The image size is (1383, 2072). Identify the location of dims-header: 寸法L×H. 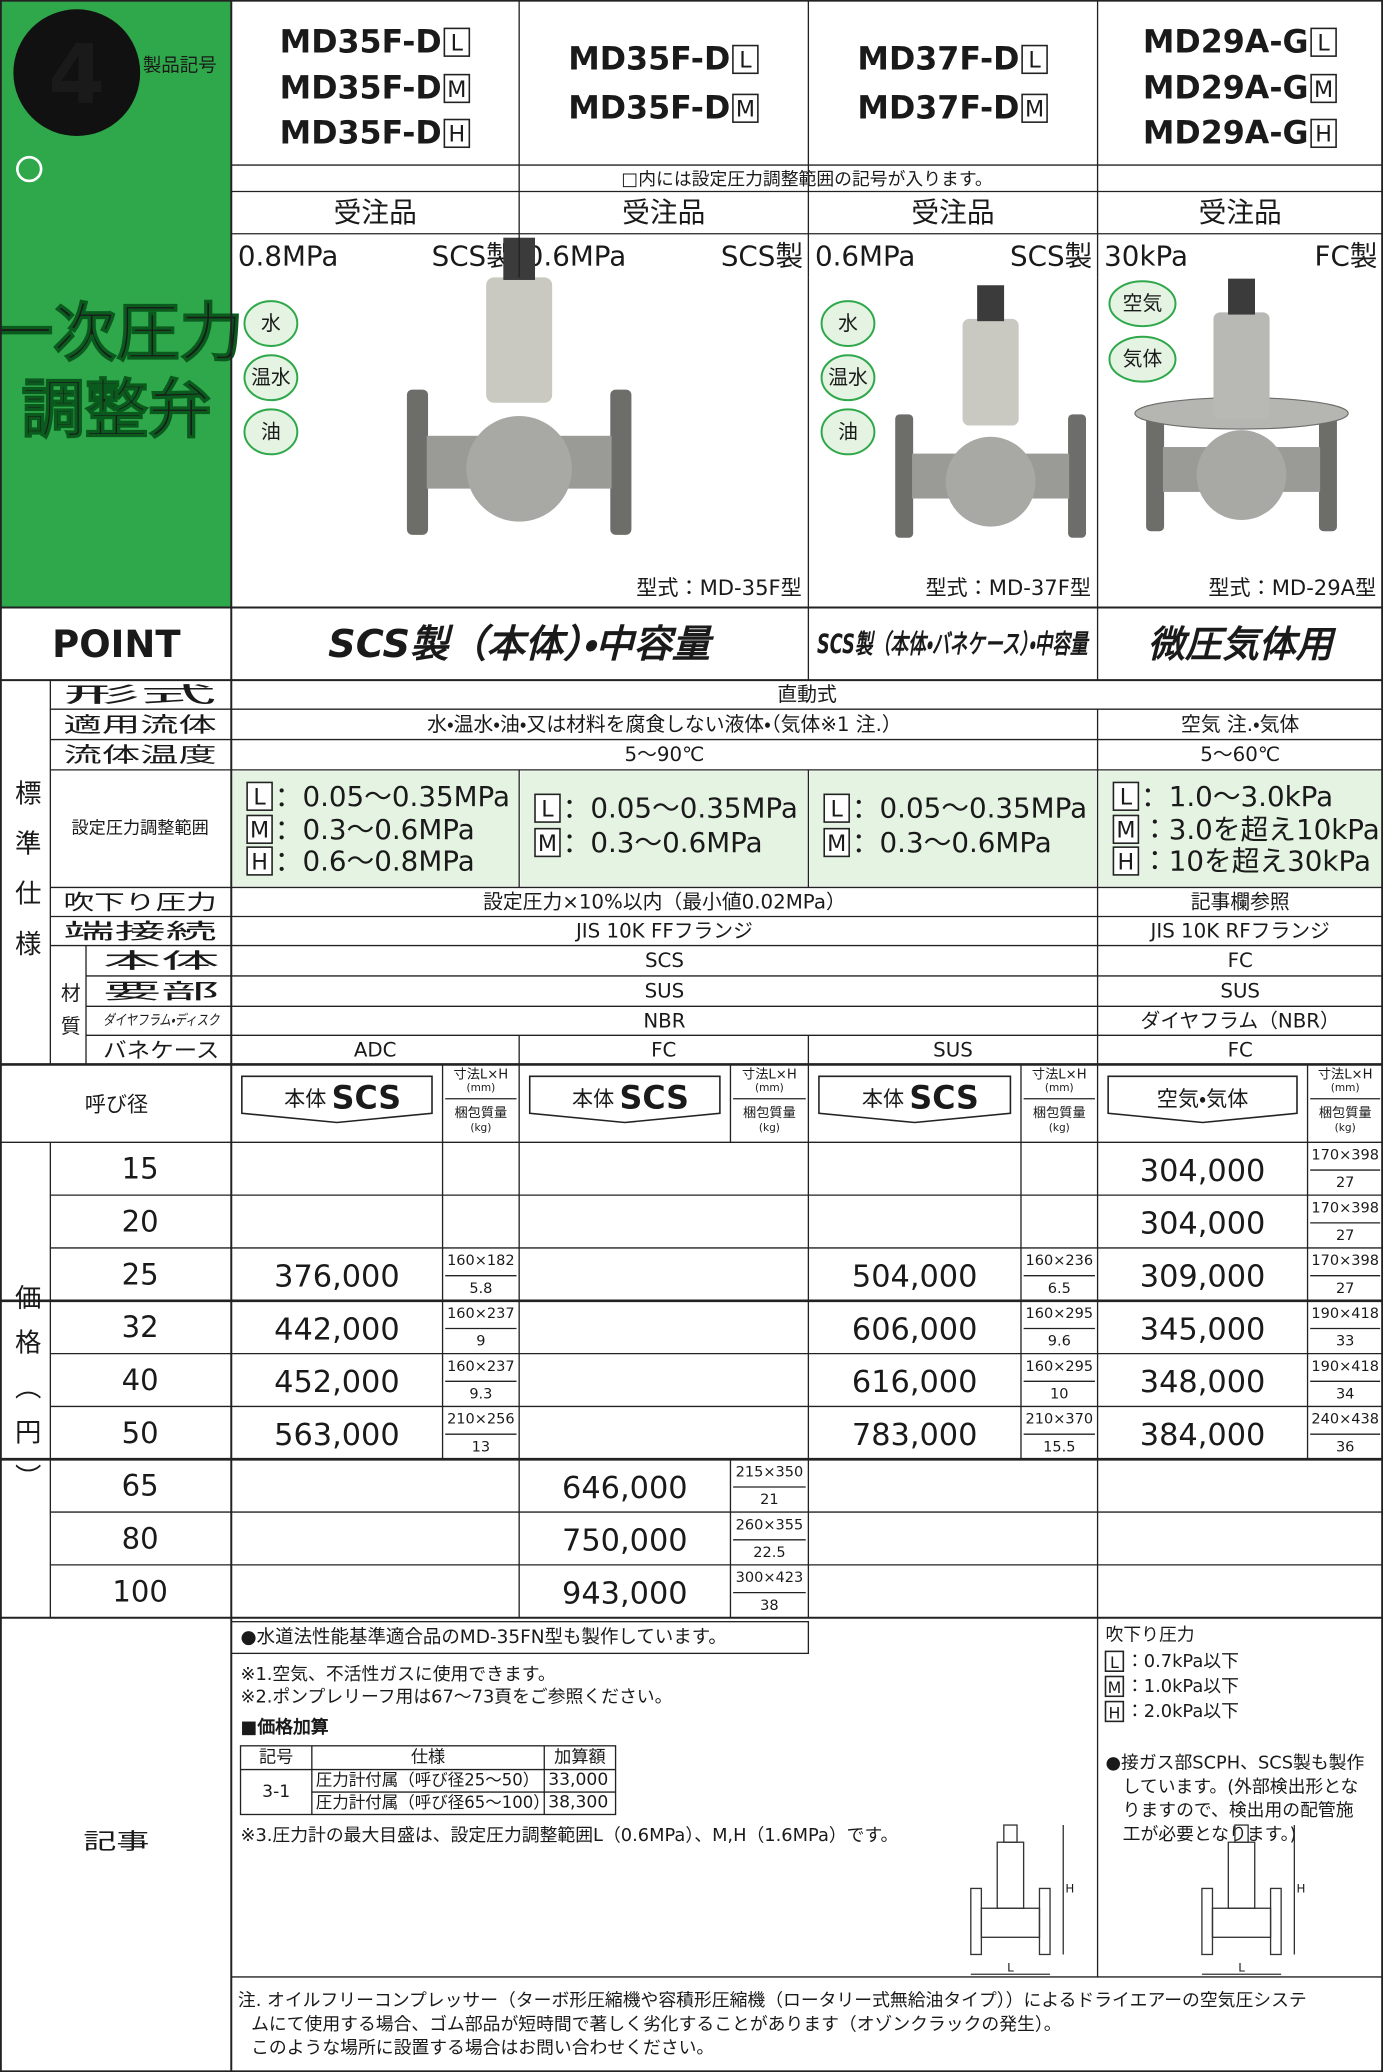
(769, 1074).